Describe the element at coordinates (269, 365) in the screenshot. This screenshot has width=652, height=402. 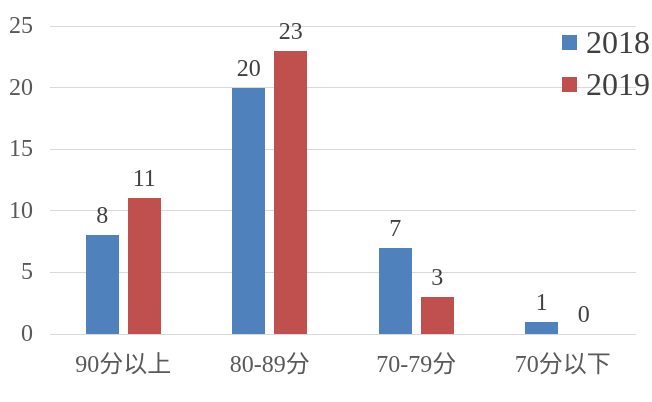
I see `x-category-label: 80-89分` at that location.